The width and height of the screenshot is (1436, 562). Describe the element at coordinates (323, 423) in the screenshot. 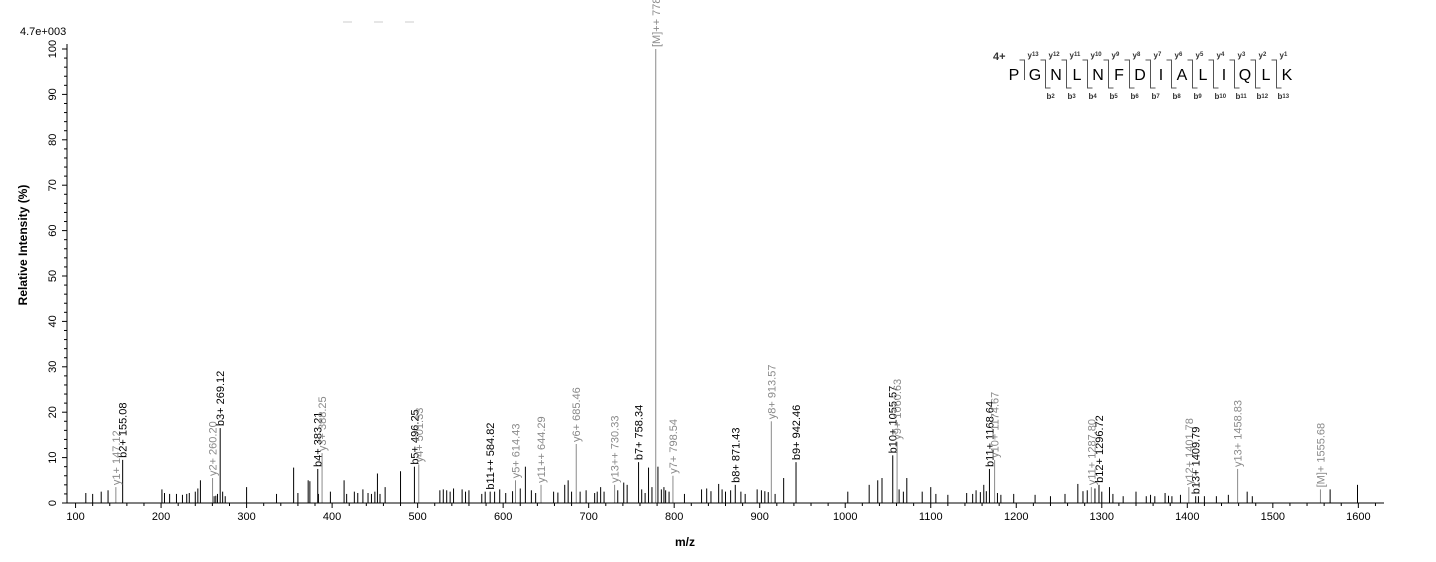

I see `peak-label: y3+ 388.25` at that location.